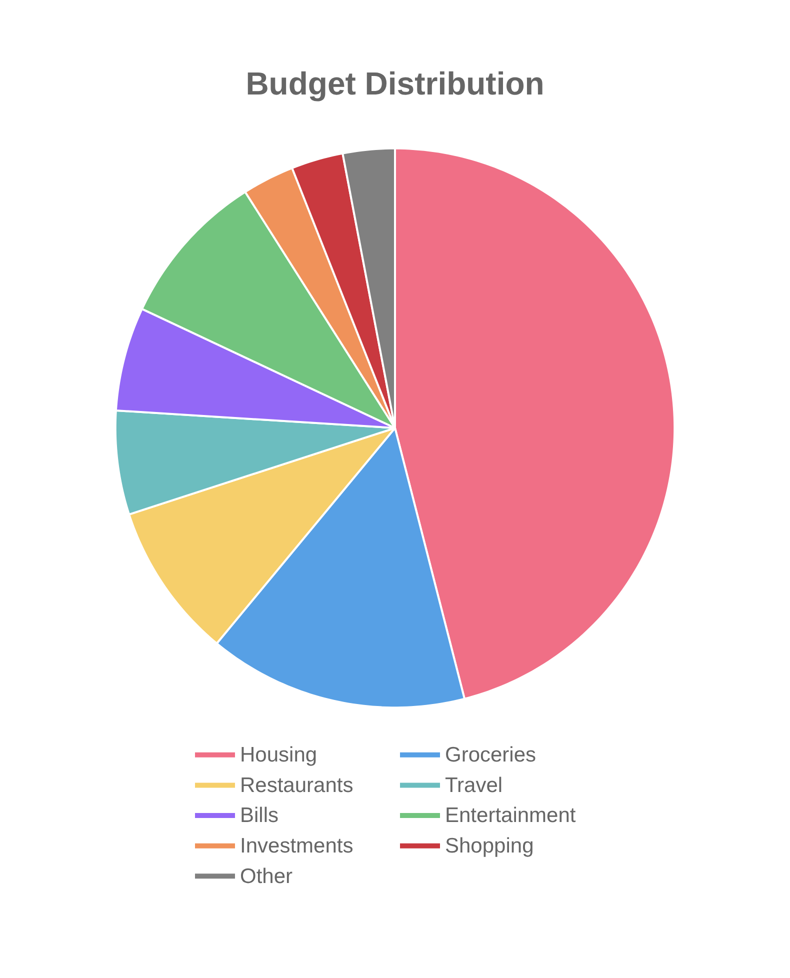  Describe the element at coordinates (395, 83) in the screenshot. I see `chart-title: Budget Distribution` at that location.